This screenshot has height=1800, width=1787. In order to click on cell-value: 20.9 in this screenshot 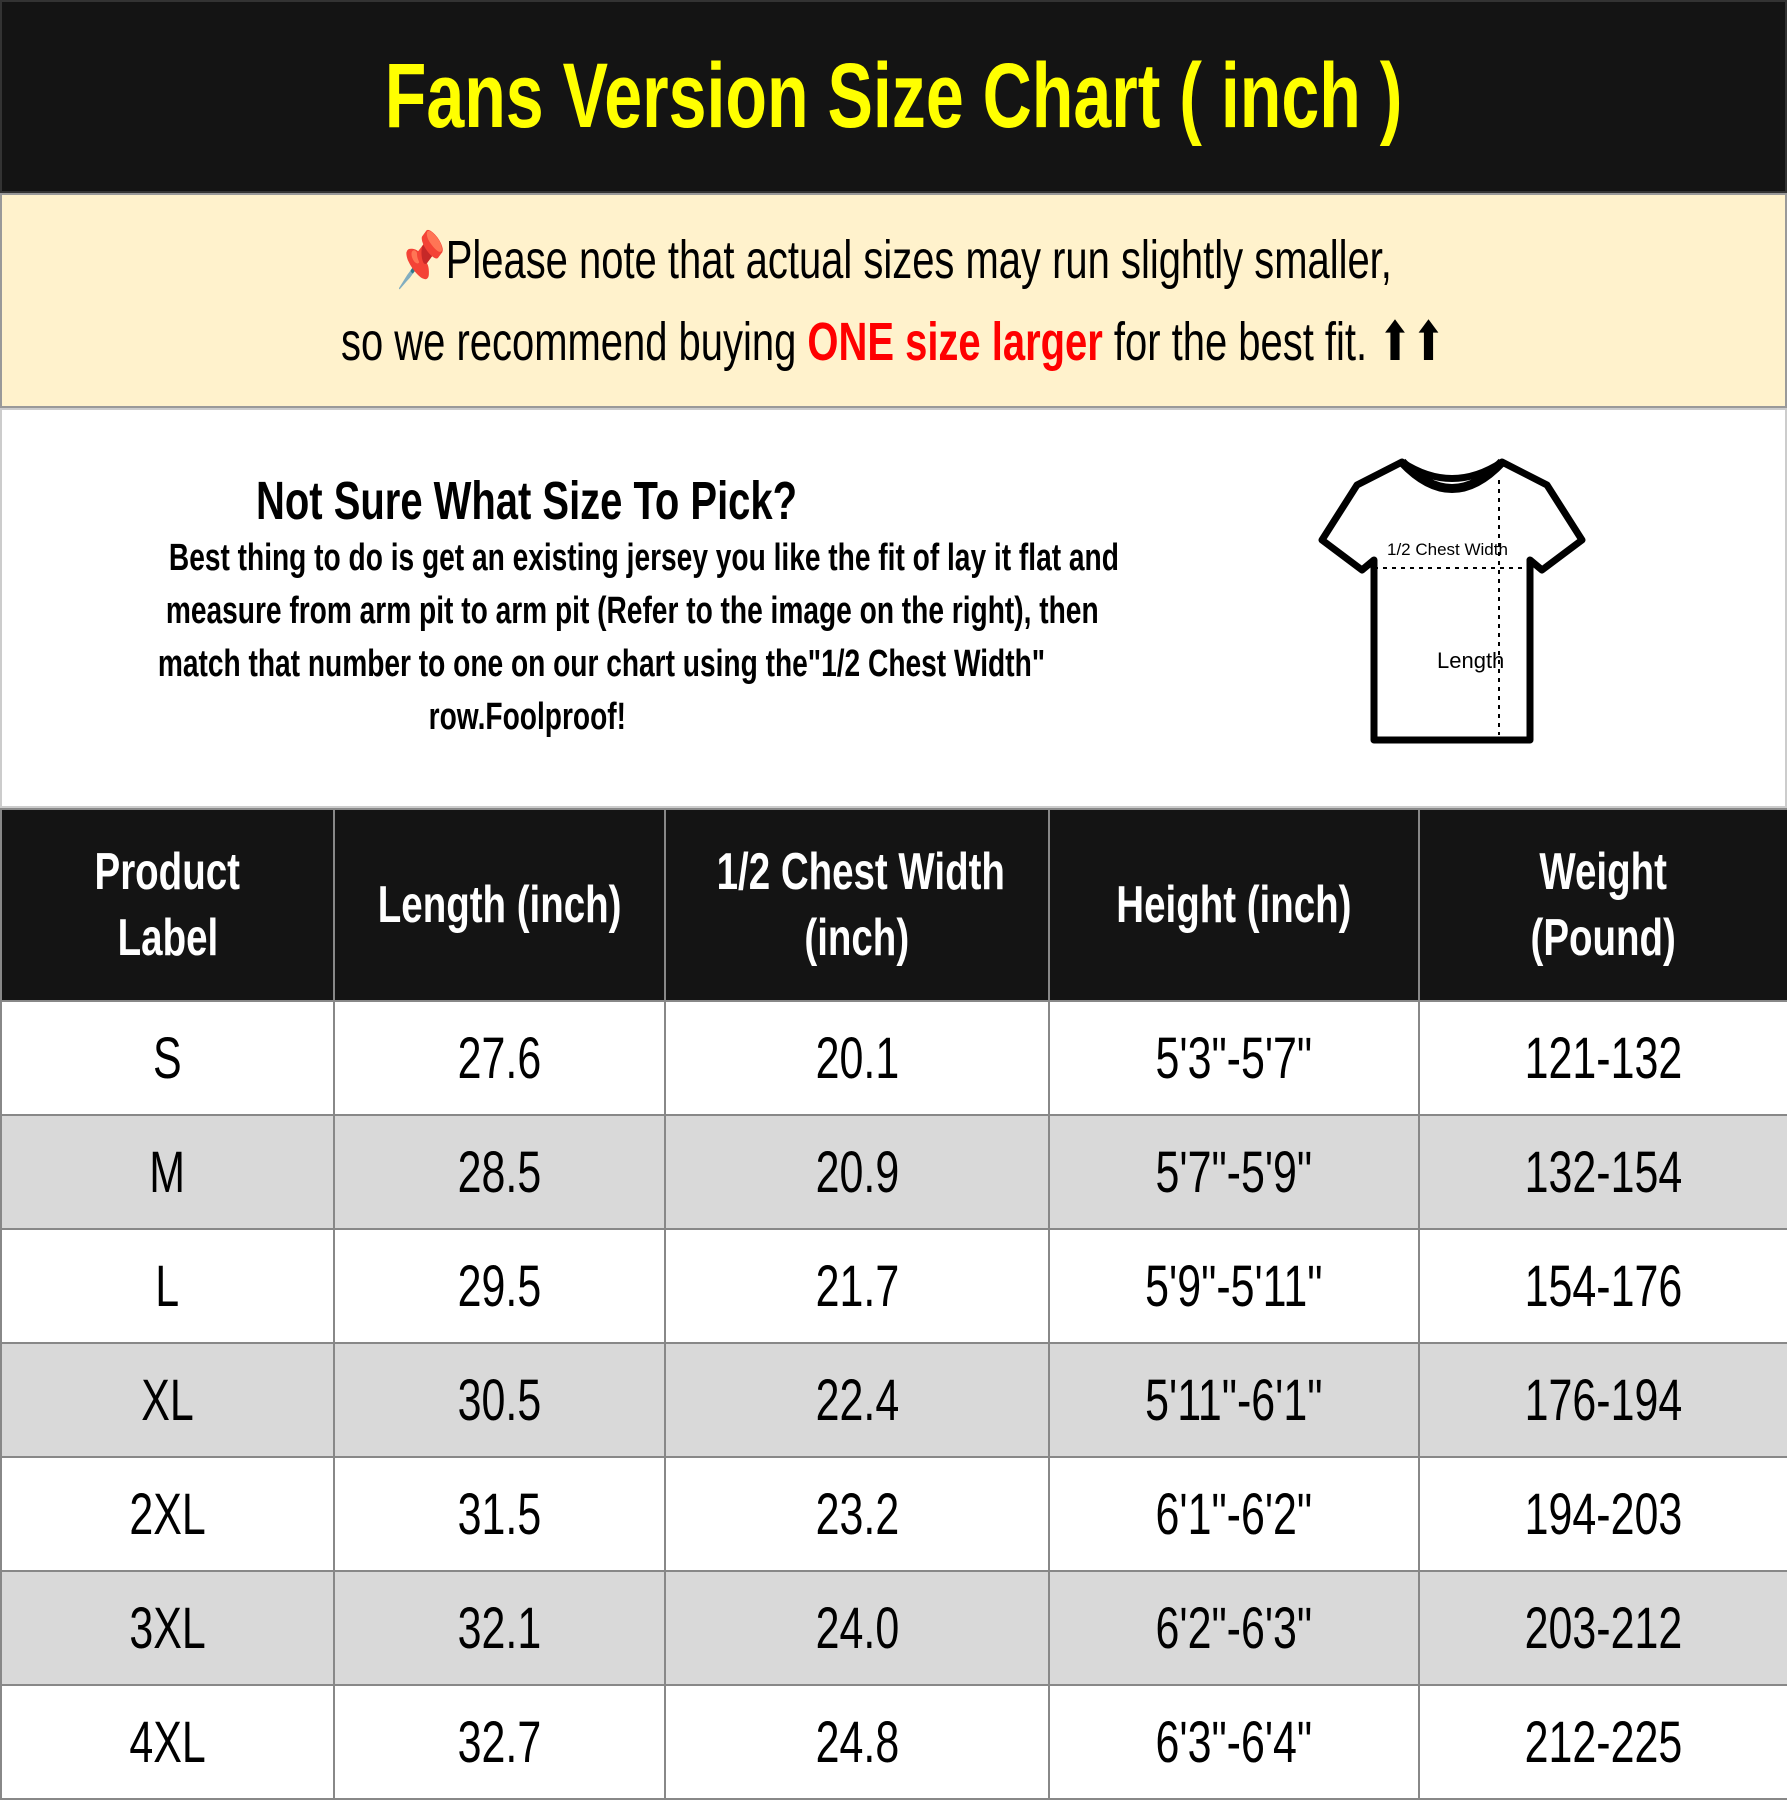, I will do `click(857, 1172)`.